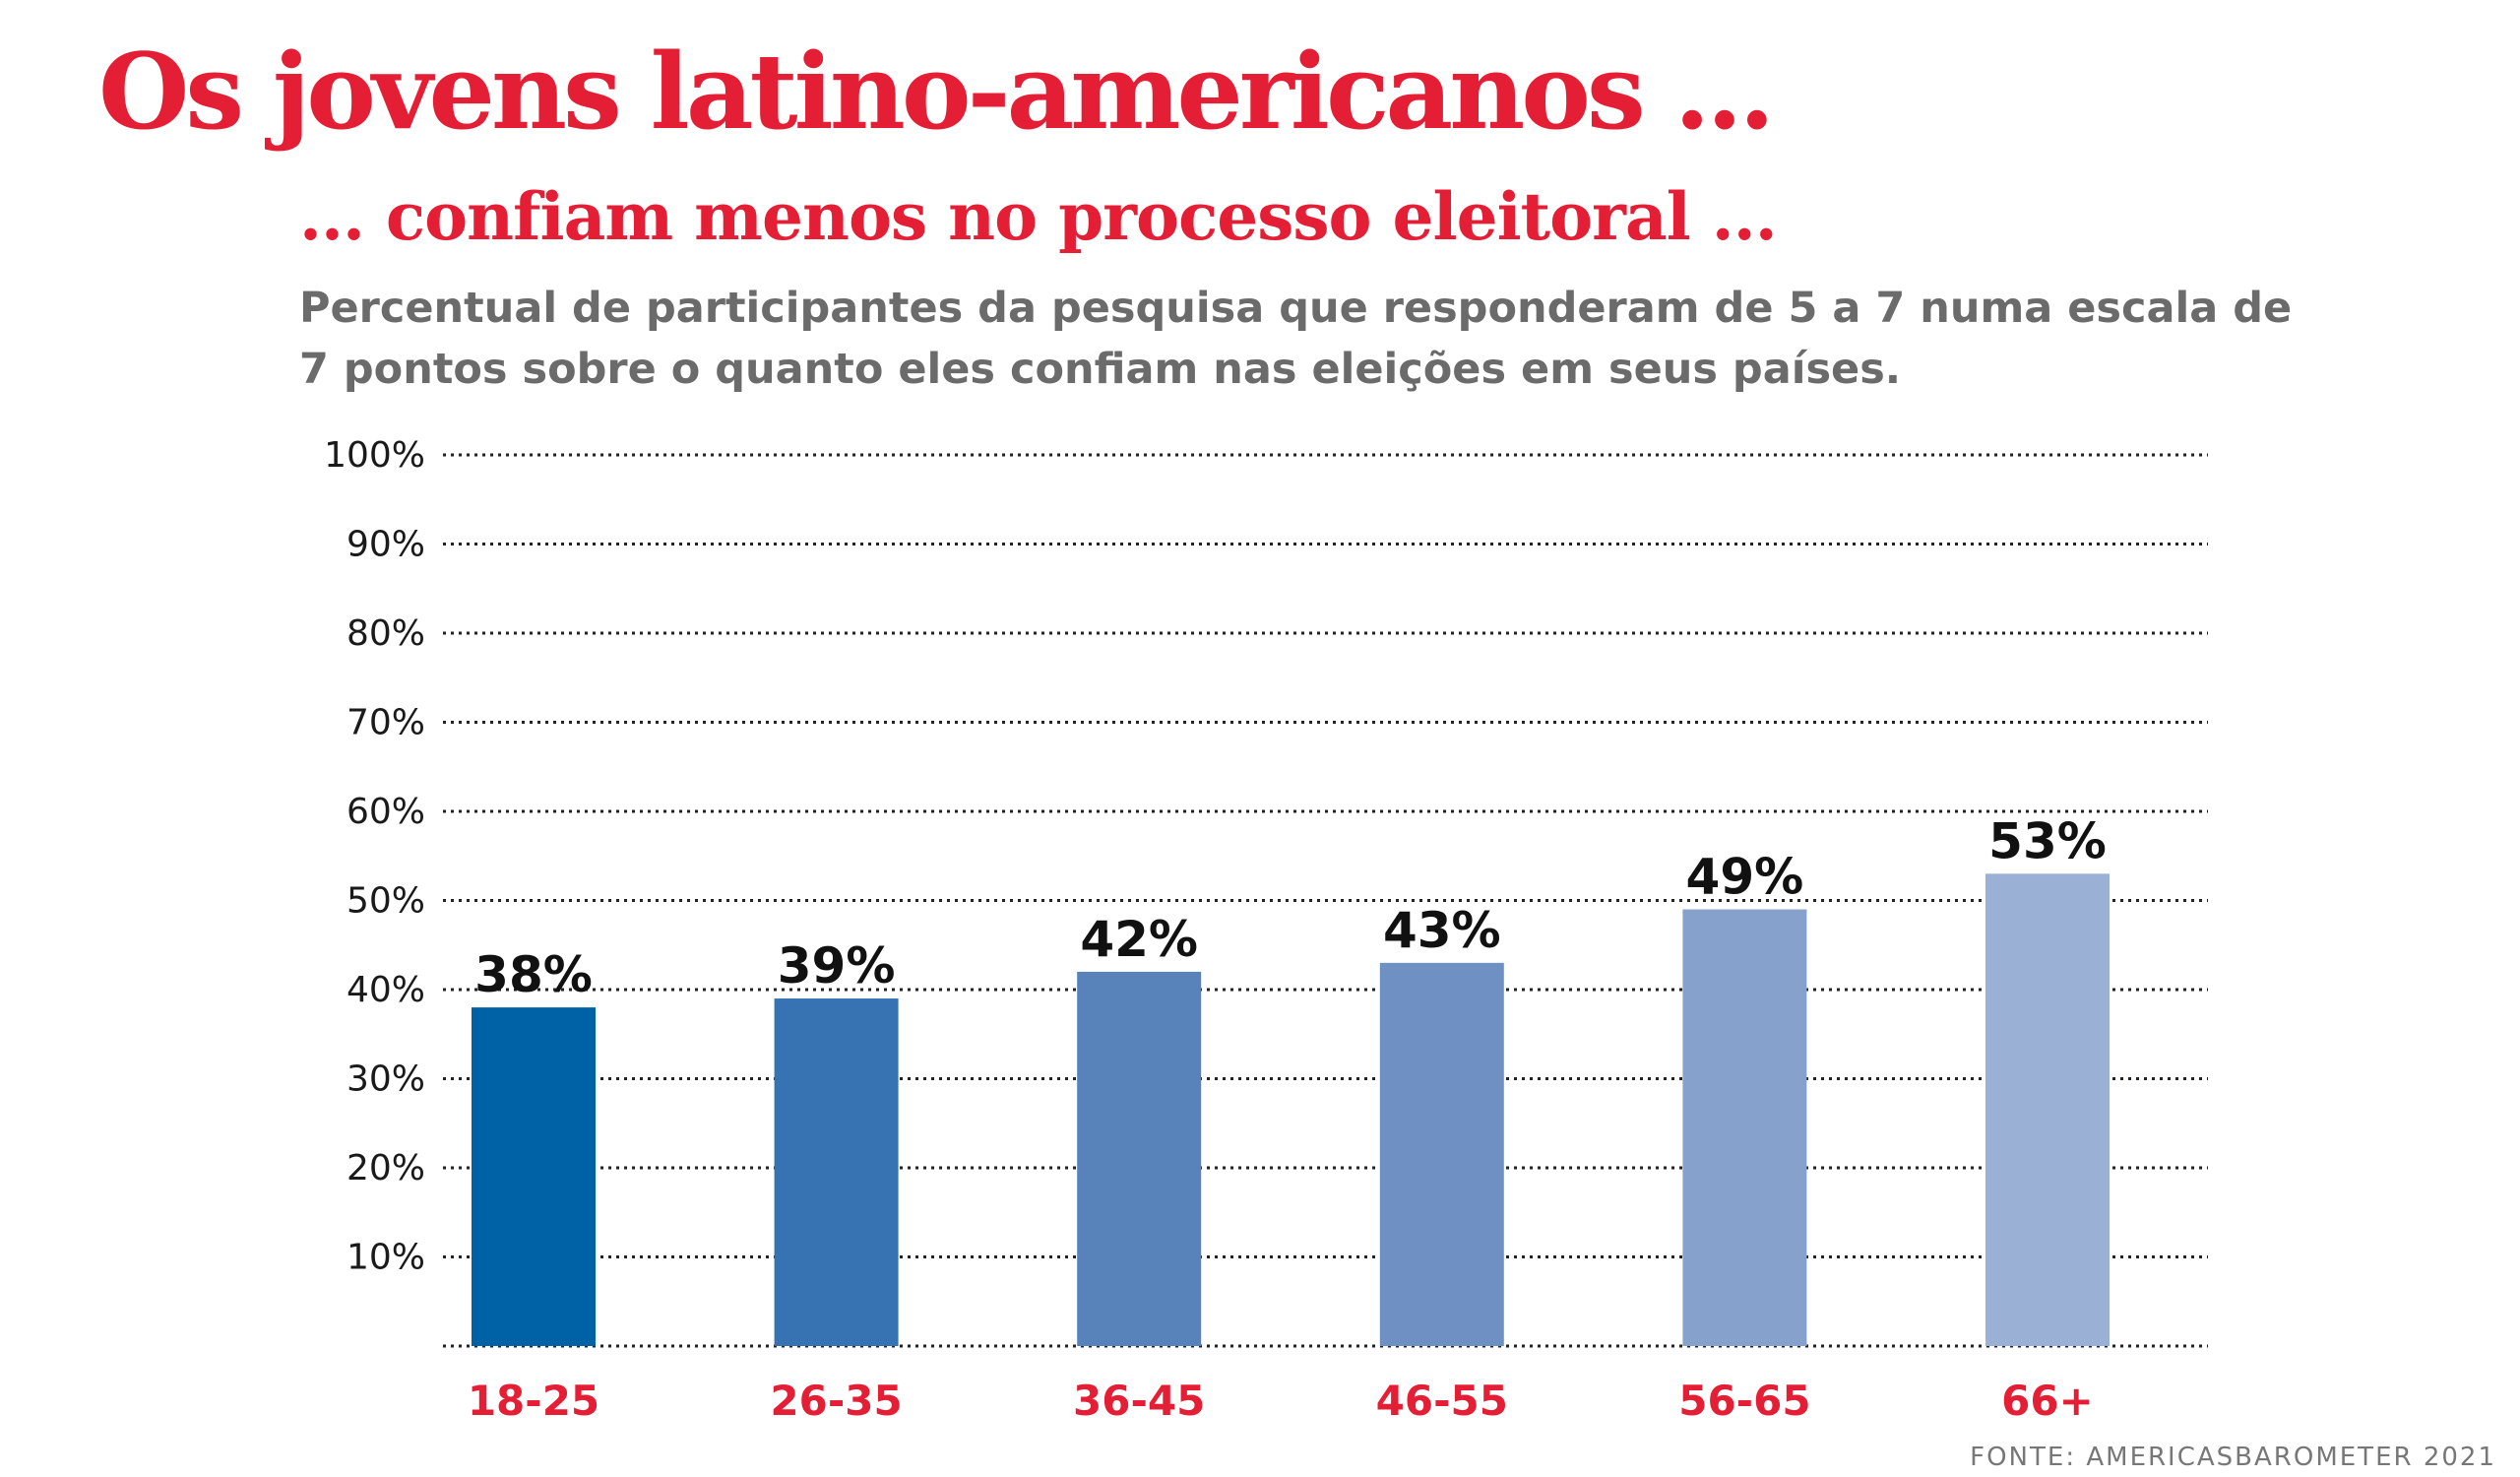  What do you see at coordinates (385, 812) in the screenshot?
I see `y-tick-label: 60%` at bounding box center [385, 812].